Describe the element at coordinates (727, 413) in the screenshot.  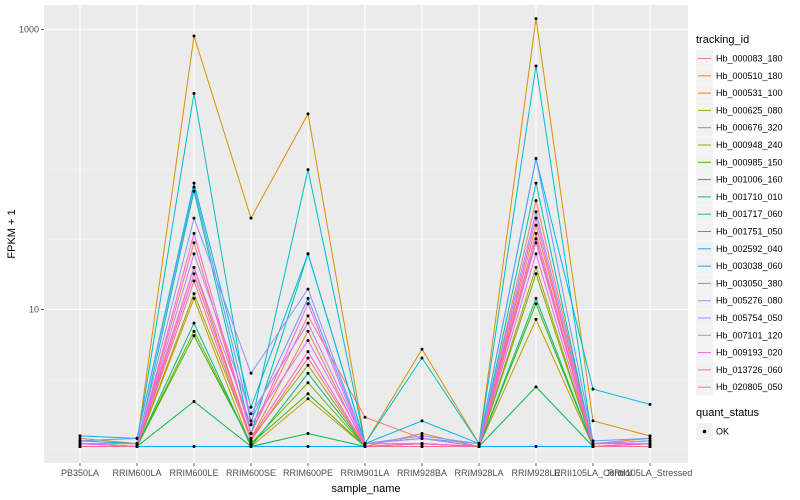
I see `quant-legend-title: quant_status` at that location.